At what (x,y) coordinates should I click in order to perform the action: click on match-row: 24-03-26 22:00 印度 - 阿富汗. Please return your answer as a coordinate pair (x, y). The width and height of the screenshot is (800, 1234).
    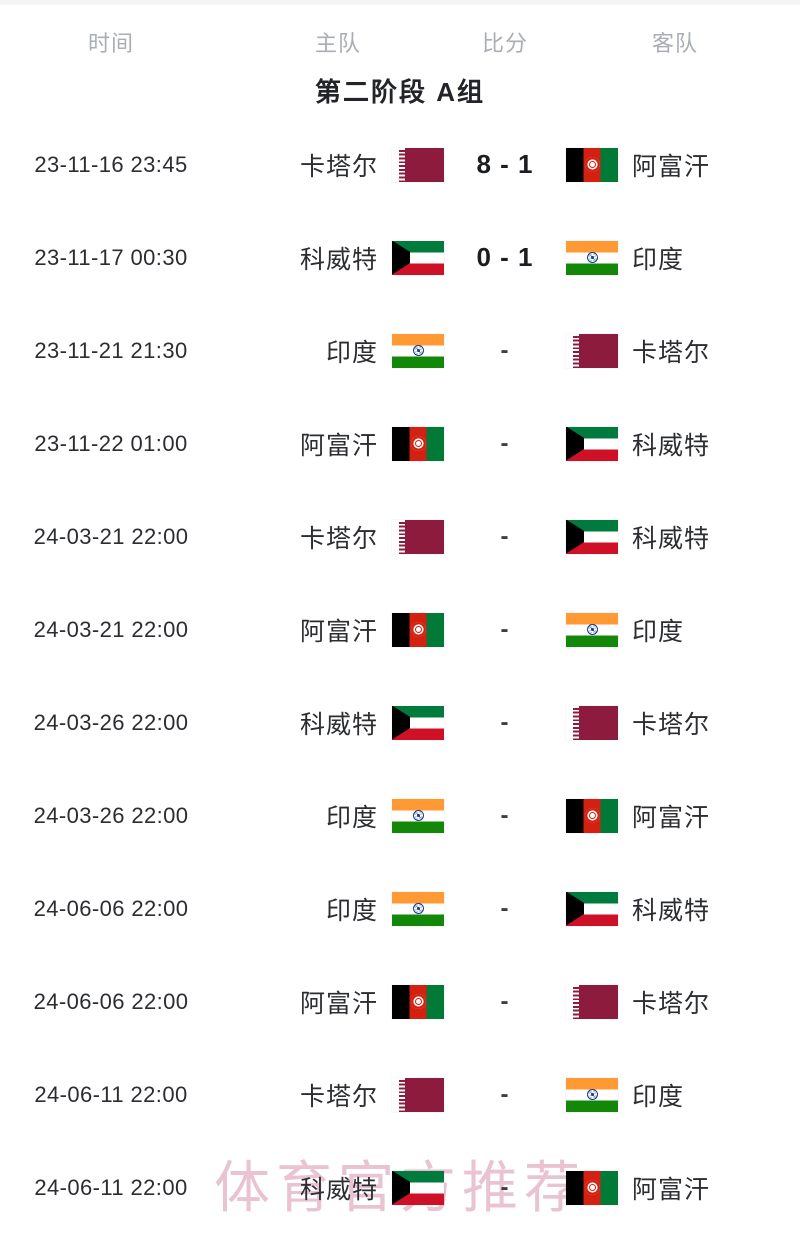
    Looking at the image, I should click on (400, 815).